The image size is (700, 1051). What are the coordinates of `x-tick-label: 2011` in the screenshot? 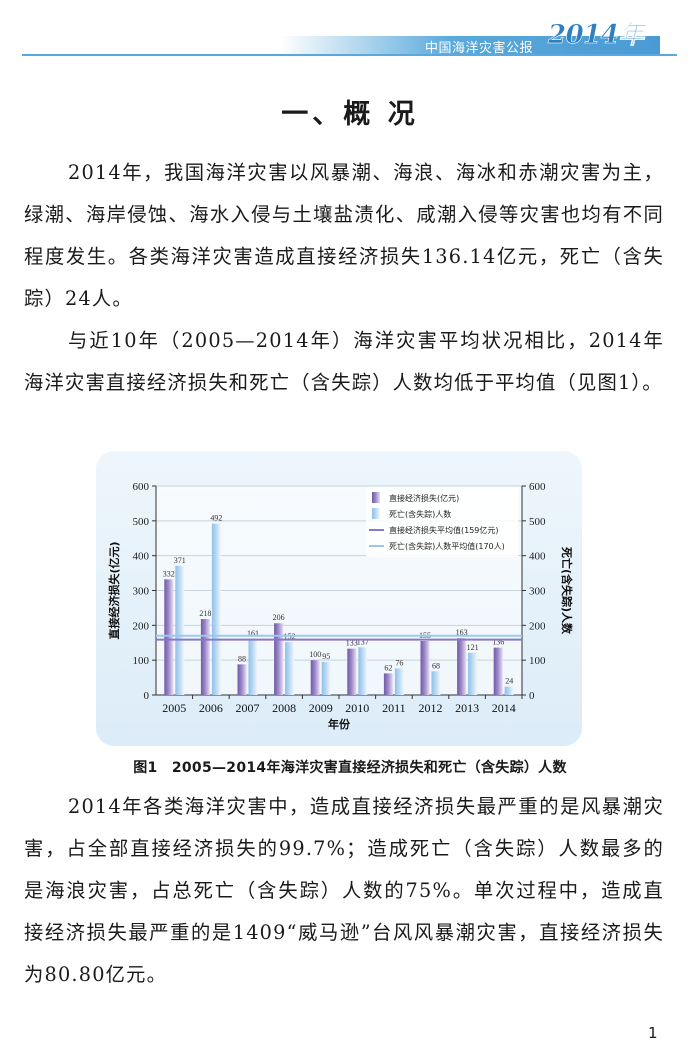 It's located at (394, 708).